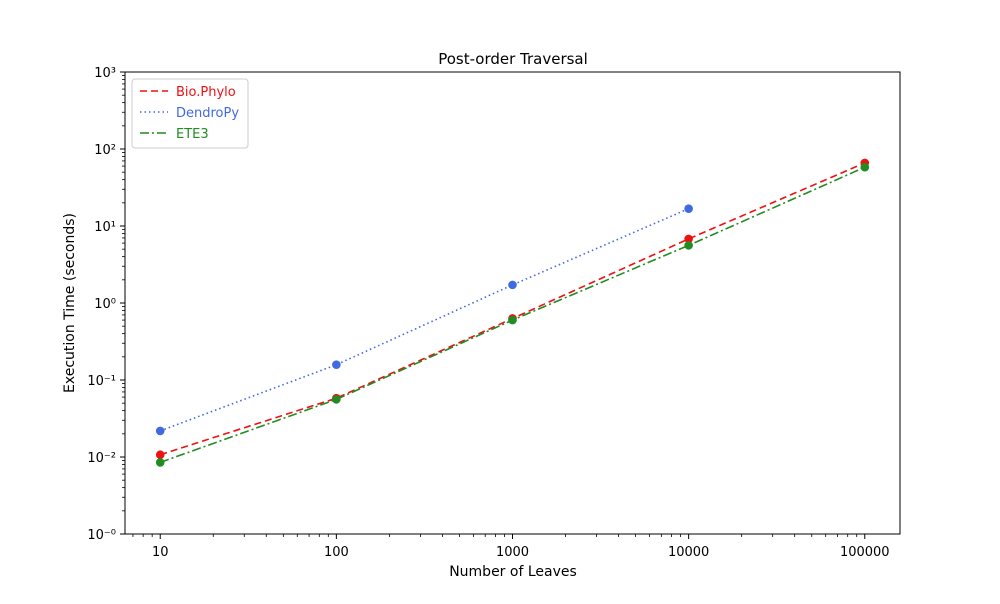 The width and height of the screenshot is (1000, 604). What do you see at coordinates (513, 59) in the screenshot?
I see `chart-title: Post-order Traversal` at bounding box center [513, 59].